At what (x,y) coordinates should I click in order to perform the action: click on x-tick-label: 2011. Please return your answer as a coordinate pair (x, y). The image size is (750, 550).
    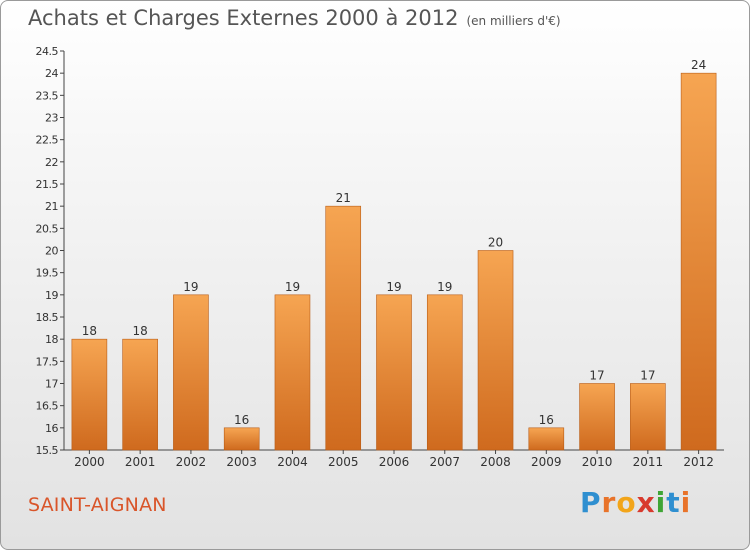
    Looking at the image, I should click on (648, 462).